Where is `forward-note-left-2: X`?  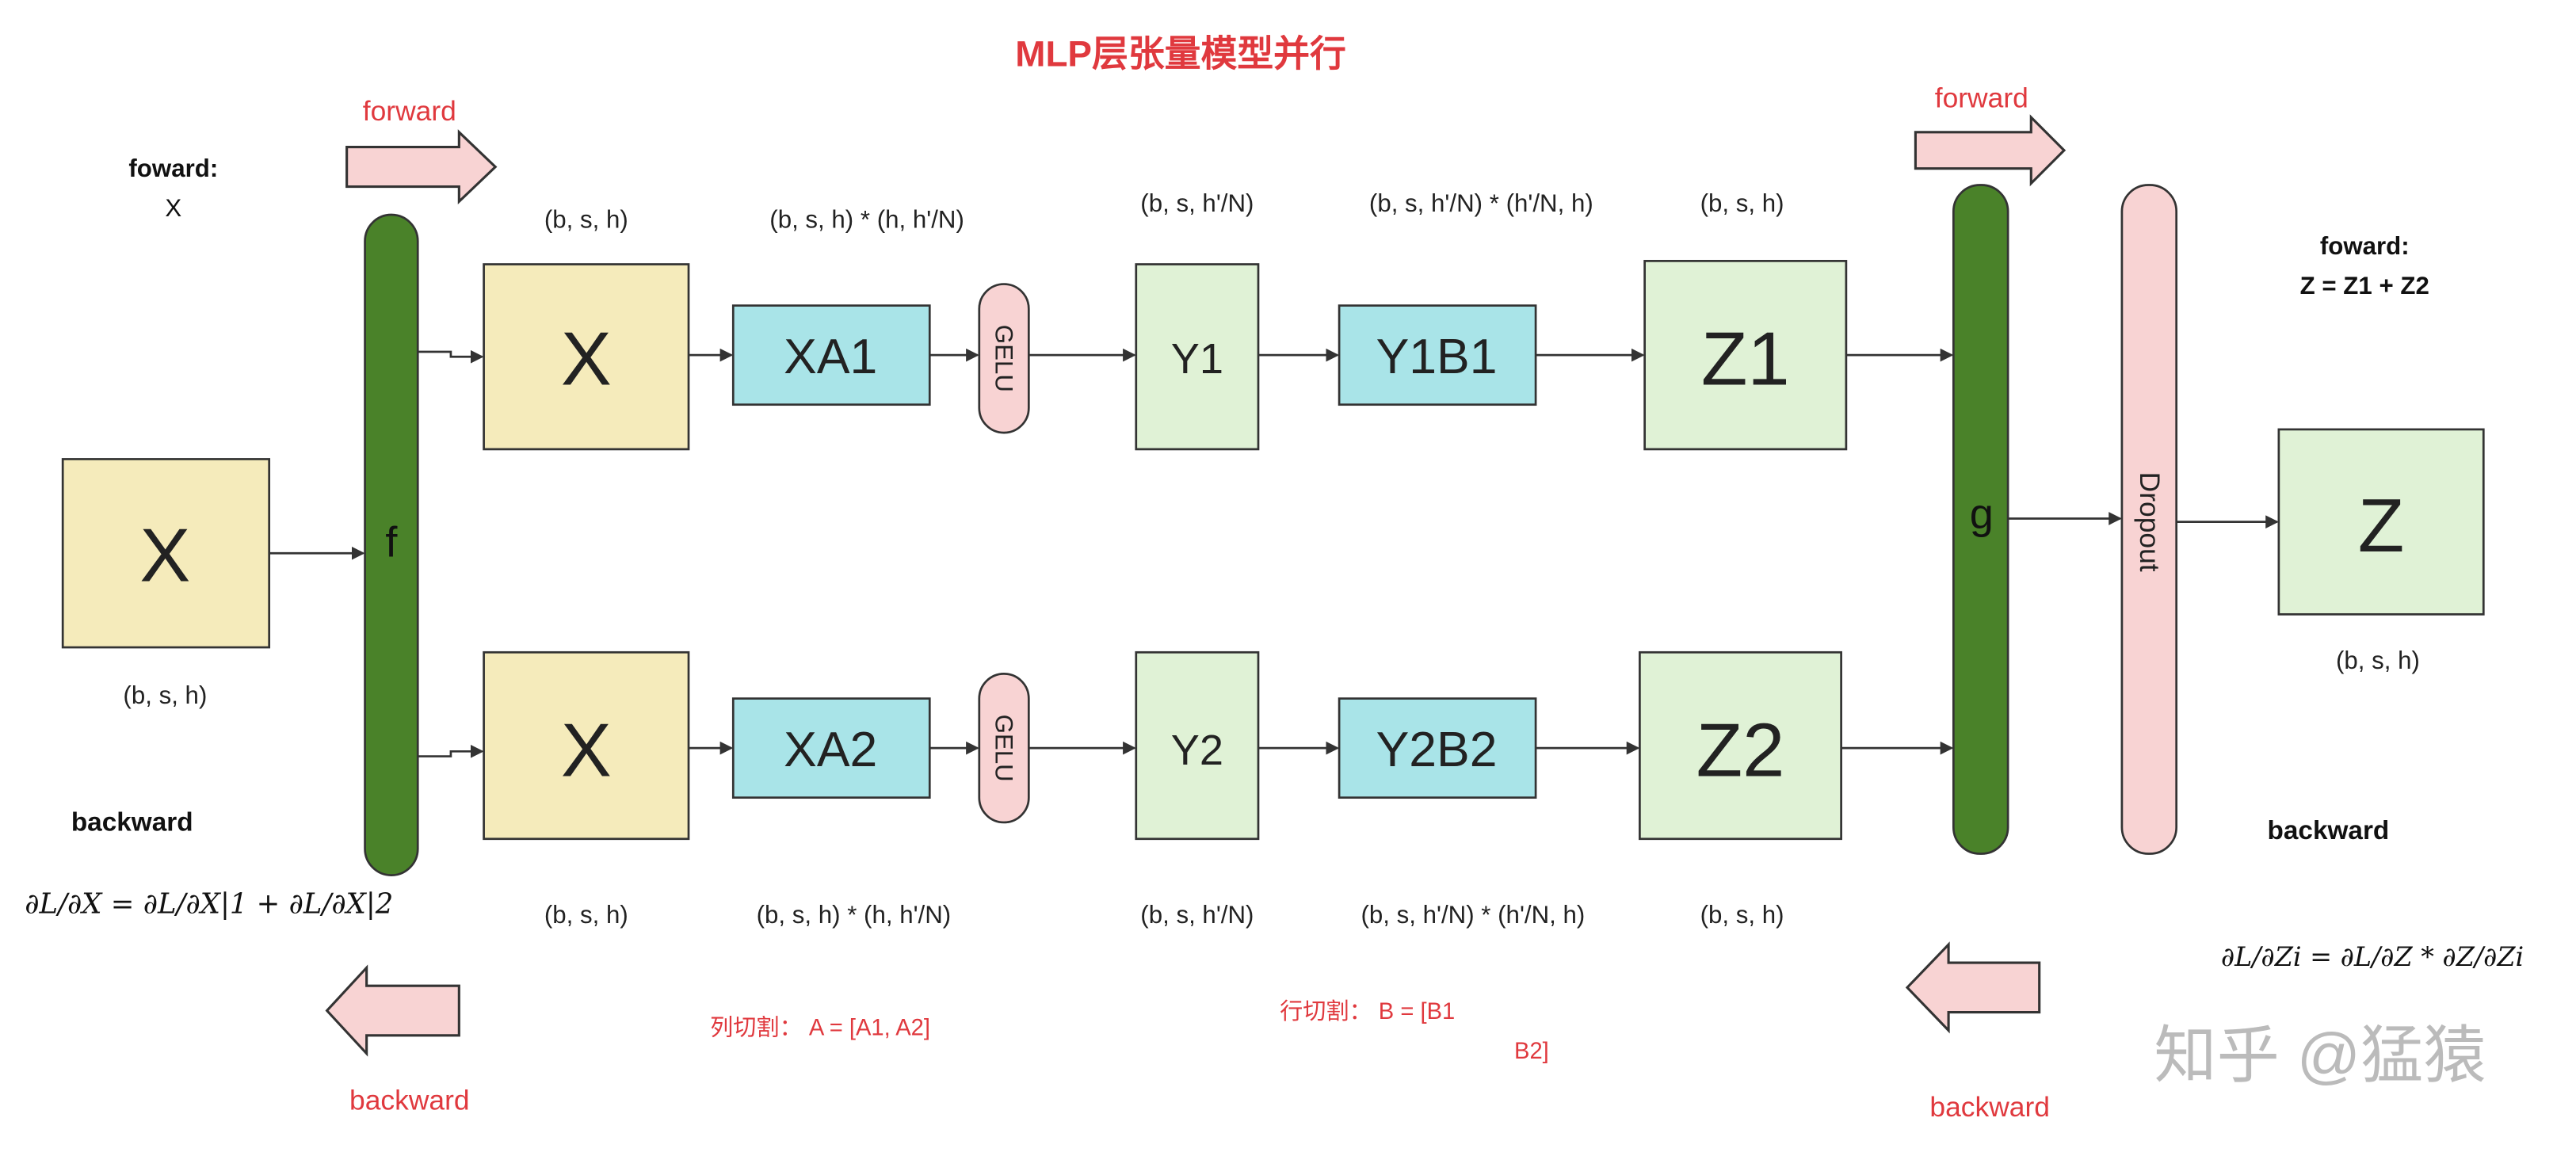 forward-note-left-2: X is located at coordinates (173, 208).